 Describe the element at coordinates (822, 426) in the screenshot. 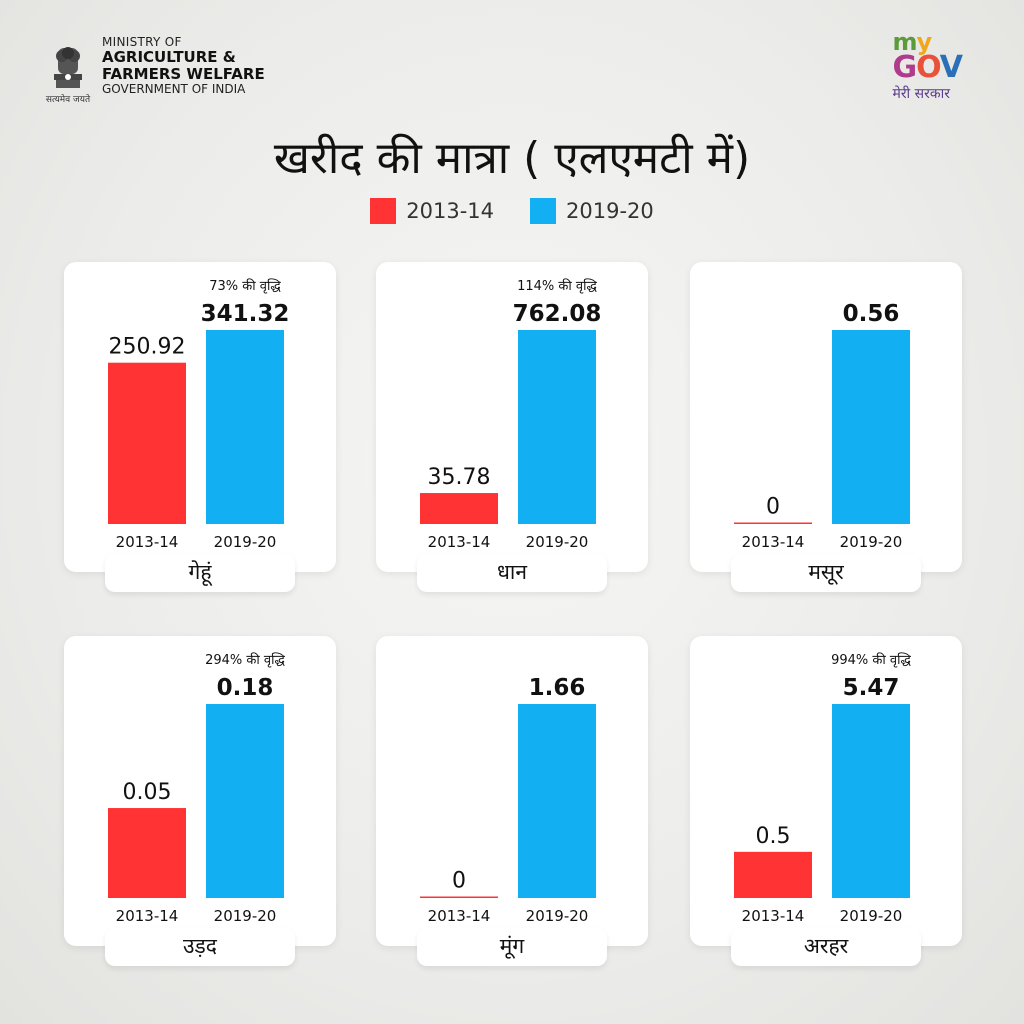

I see `panel-chart-svg: 0 2013-14 0.56 2019-20` at that location.